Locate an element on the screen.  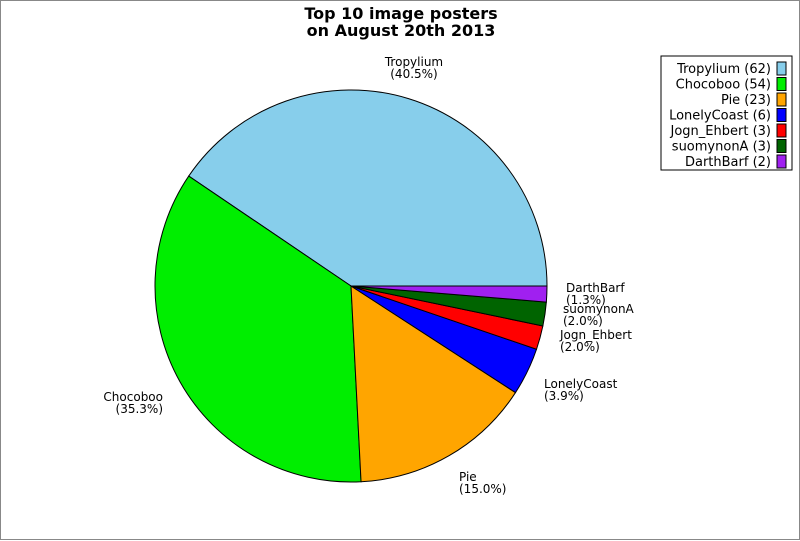
legend-label: Chocoboo (54) is located at coordinates (723, 85).